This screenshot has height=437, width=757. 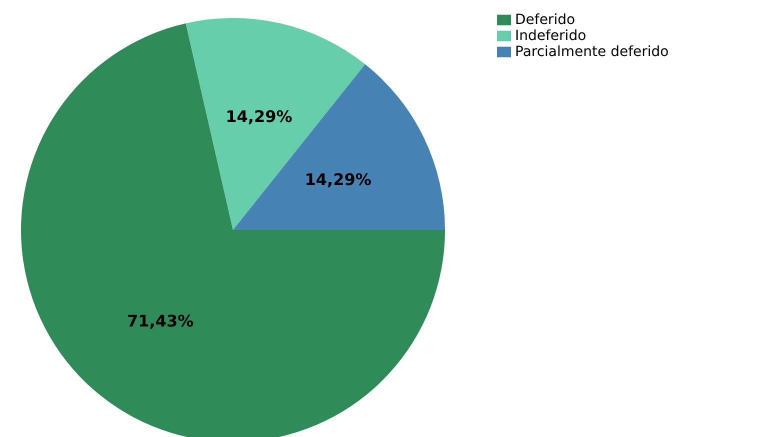 I want to click on legend-label: Deferido, so click(x=545, y=20).